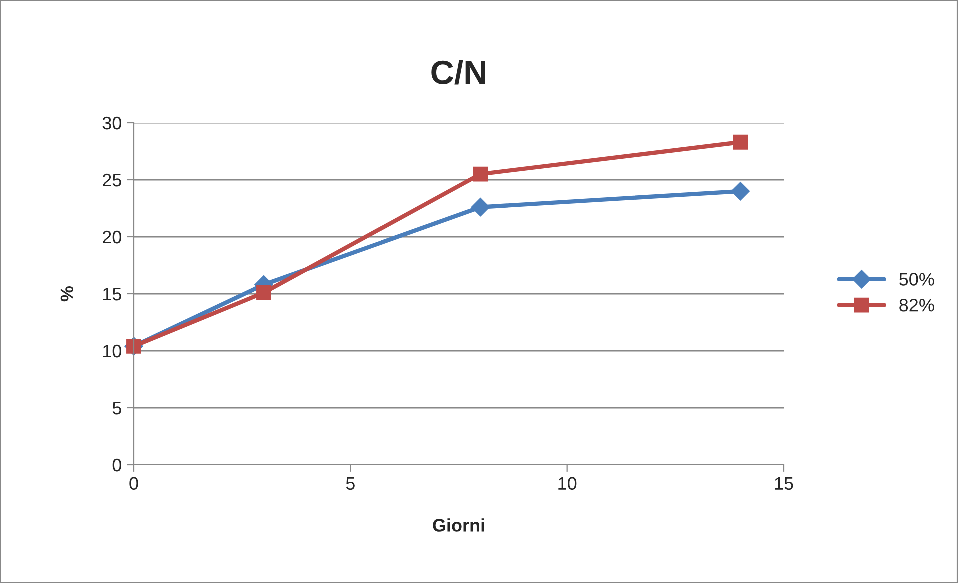  Describe the element at coordinates (112, 180) in the screenshot. I see `y-tick-label: 25` at that location.